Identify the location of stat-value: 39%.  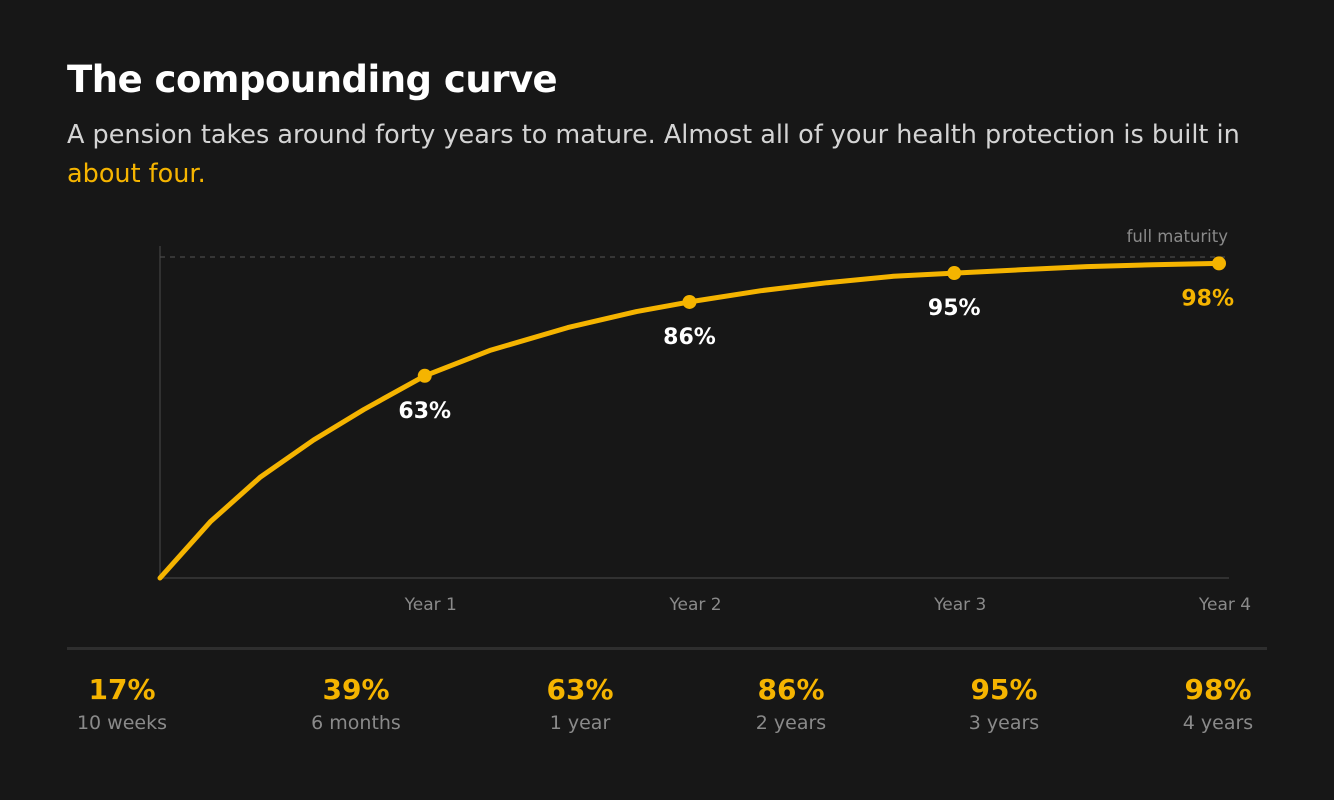
(356, 689).